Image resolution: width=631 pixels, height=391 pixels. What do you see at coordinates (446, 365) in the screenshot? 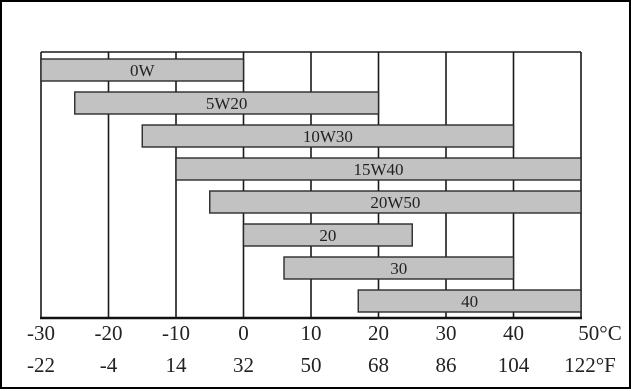
I see `x-tick-label-fahrenheit: 86` at bounding box center [446, 365].